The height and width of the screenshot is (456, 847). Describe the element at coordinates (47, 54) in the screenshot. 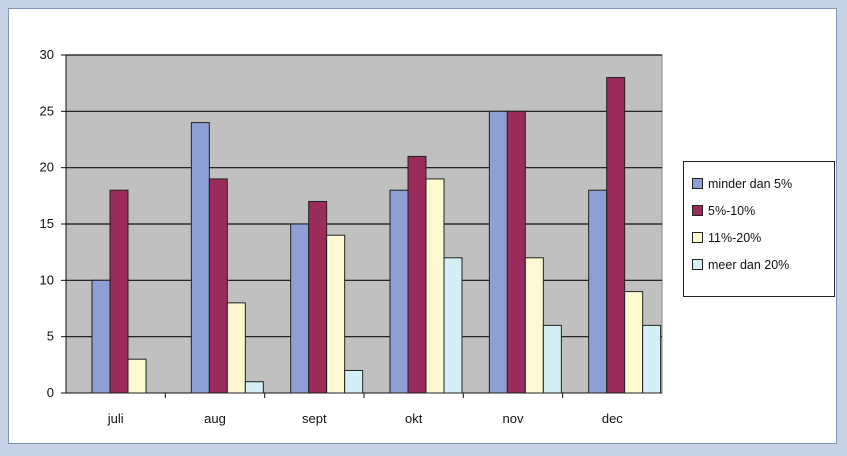

I see `y-tick-label: 30` at that location.